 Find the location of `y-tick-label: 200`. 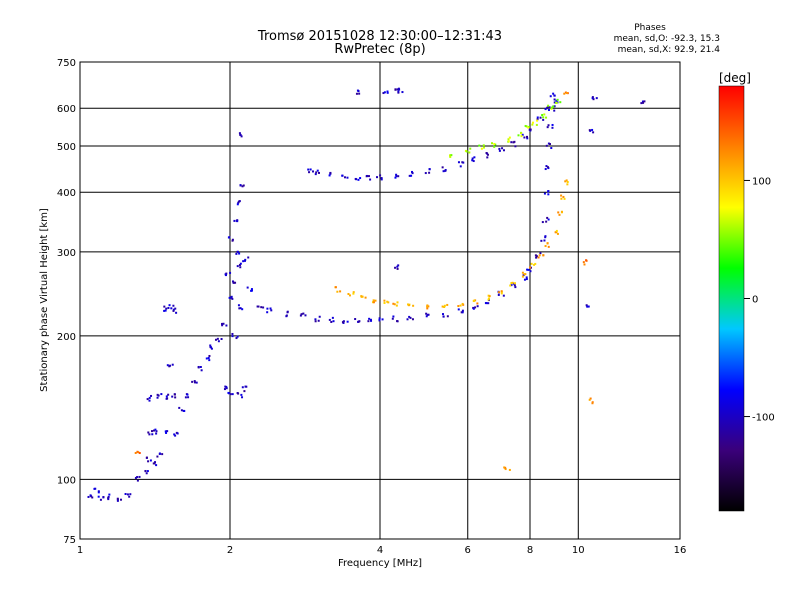

y-tick-label: 200 is located at coordinates (66, 337).